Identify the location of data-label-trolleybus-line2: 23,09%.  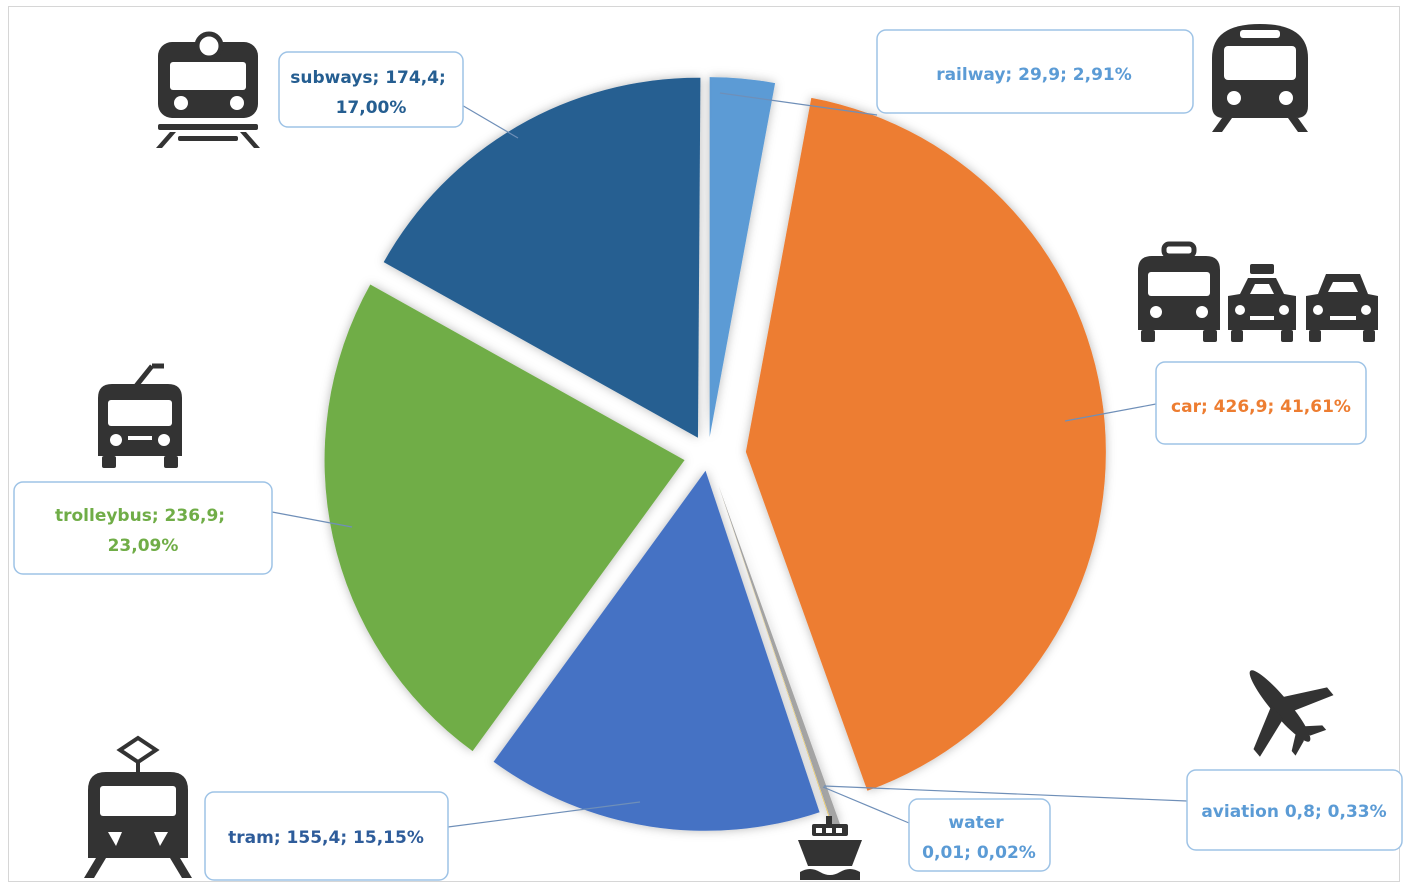
(143, 546).